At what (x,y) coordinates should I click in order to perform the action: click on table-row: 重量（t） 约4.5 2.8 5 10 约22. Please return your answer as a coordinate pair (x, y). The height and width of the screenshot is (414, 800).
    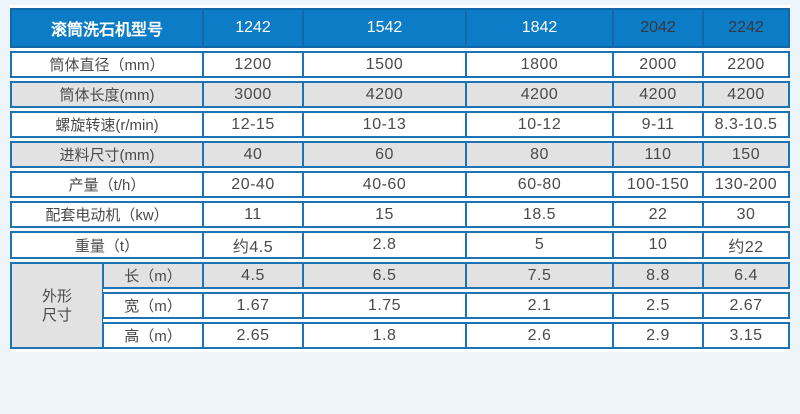
    Looking at the image, I should click on (400, 245).